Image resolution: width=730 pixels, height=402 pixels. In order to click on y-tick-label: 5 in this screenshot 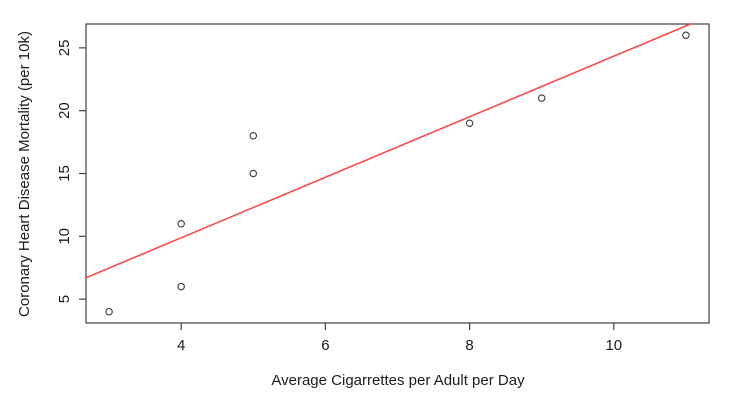, I will do `click(64, 299)`.